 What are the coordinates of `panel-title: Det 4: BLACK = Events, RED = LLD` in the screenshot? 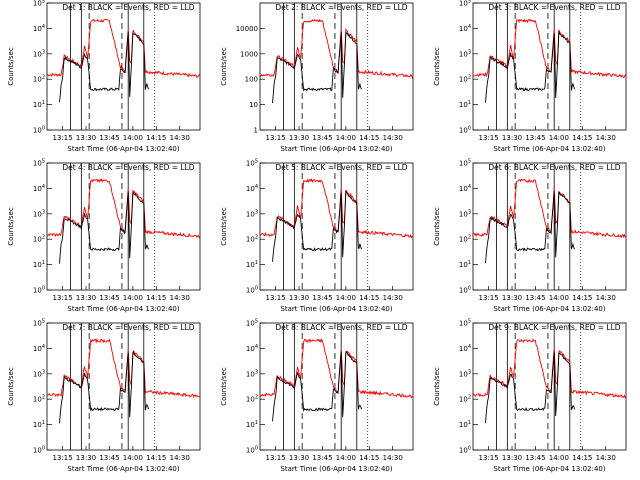 It's located at (128, 167).